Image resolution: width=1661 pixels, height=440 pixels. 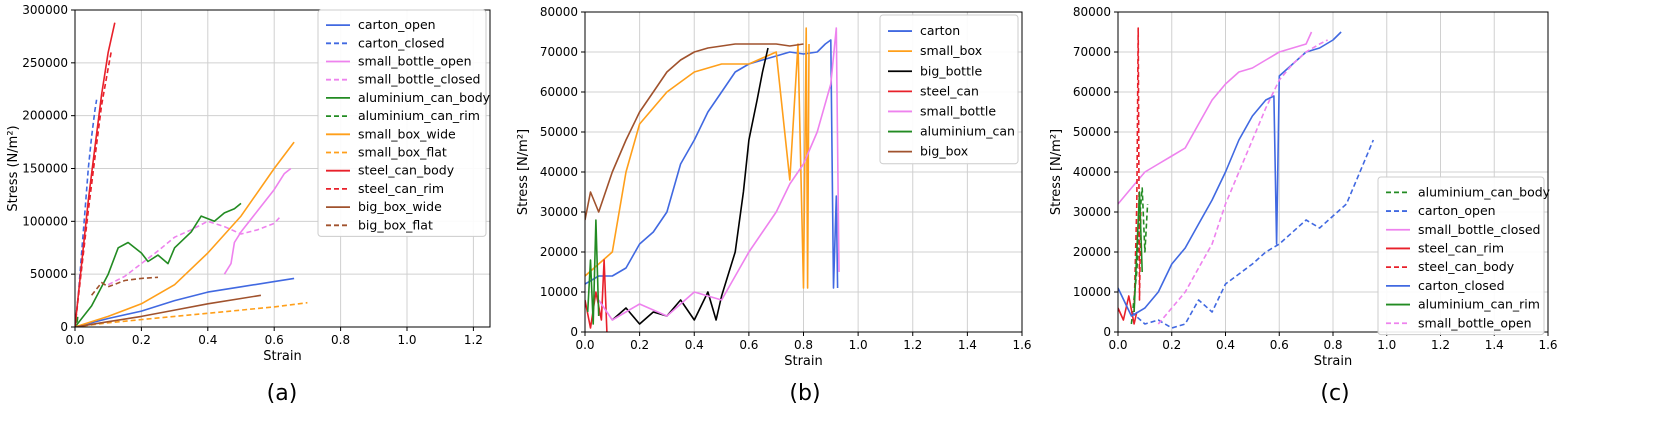 What do you see at coordinates (407, 133) in the screenshot?
I see `legend-entry: small_box_wide` at bounding box center [407, 133].